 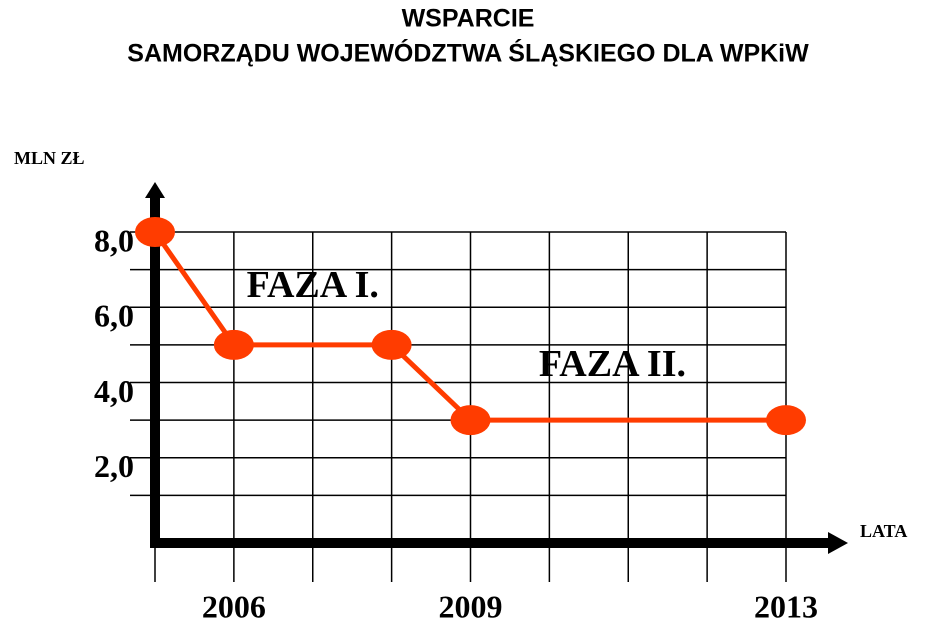 What do you see at coordinates (612, 364) in the screenshot?
I see `annotation: FAZA II.` at bounding box center [612, 364].